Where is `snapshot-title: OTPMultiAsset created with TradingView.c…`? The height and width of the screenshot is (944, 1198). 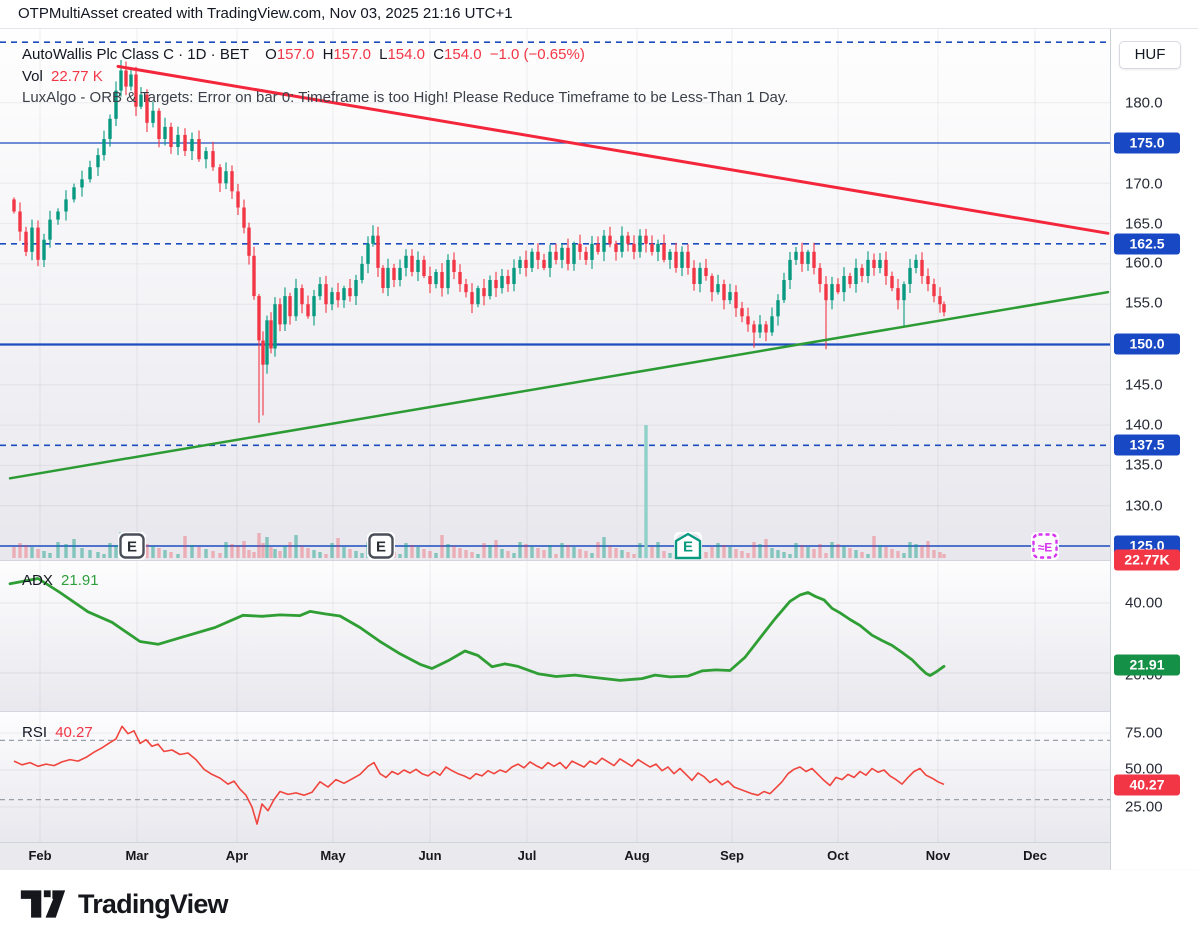 snapshot-title: OTPMultiAsset created with TradingView.c… is located at coordinates (265, 13).